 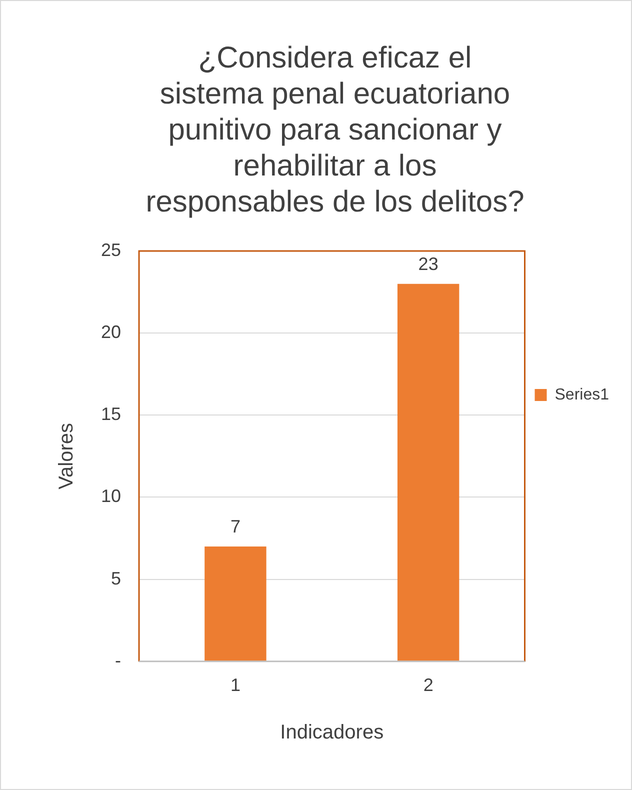 I want to click on data-label: 23, so click(x=428, y=264).